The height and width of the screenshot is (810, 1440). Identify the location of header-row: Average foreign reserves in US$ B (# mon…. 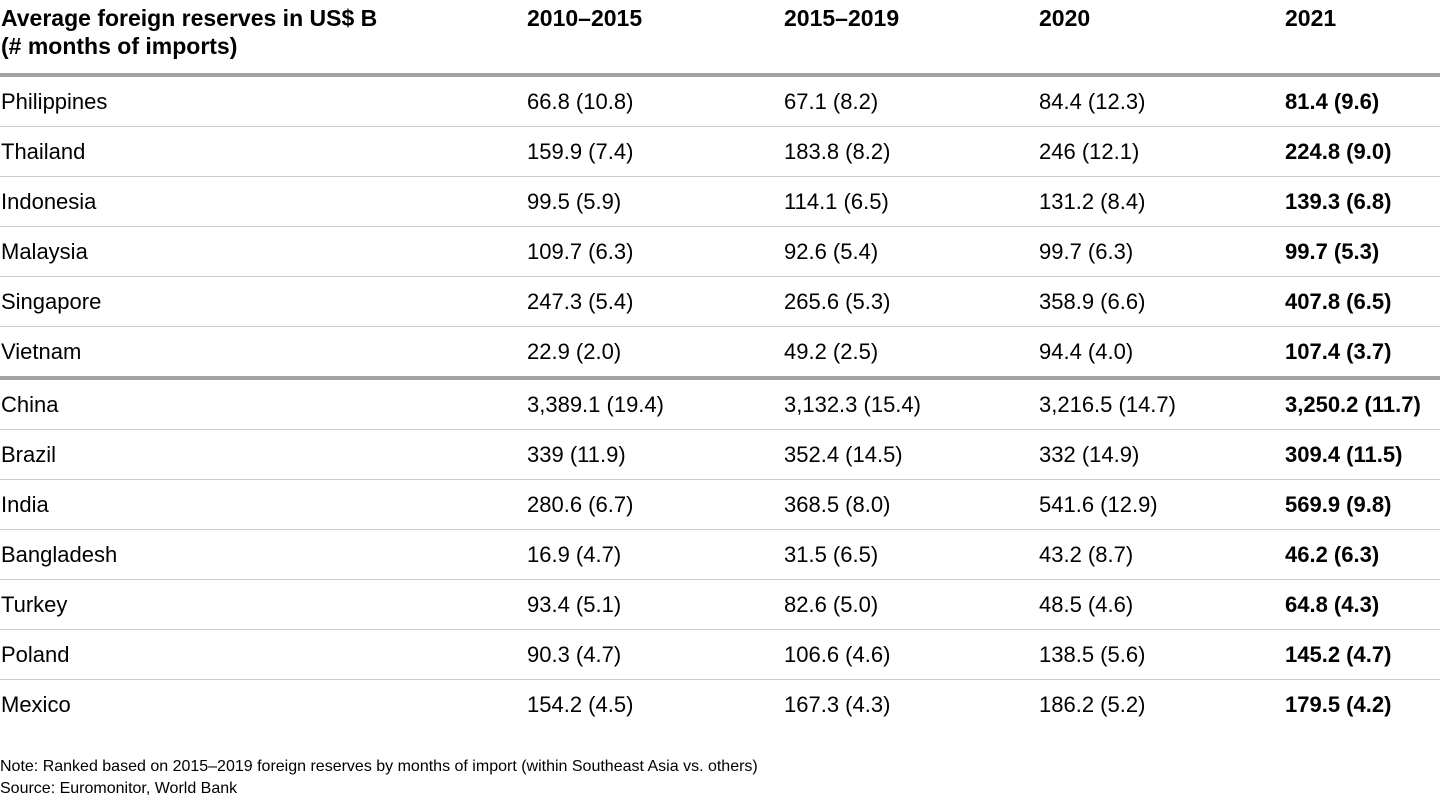
(720, 38).